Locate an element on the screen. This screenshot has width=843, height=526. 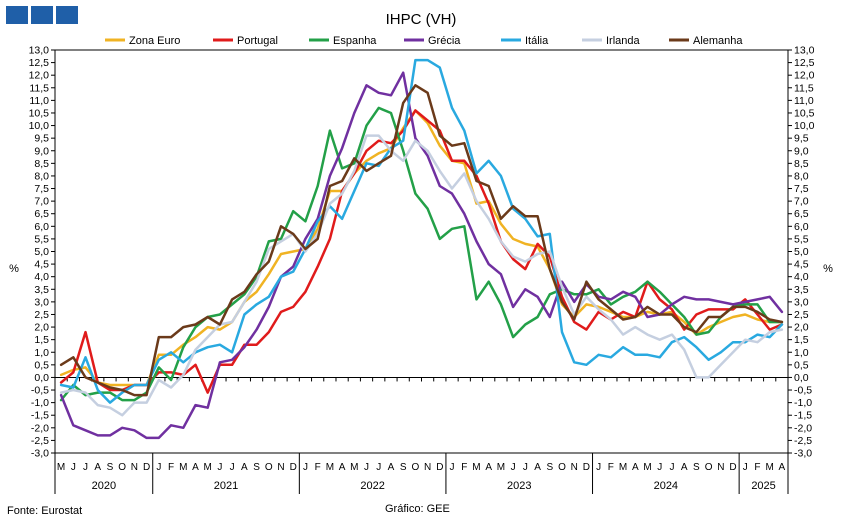
y-tick-label-left: 10,0 is located at coordinates (39, 126).